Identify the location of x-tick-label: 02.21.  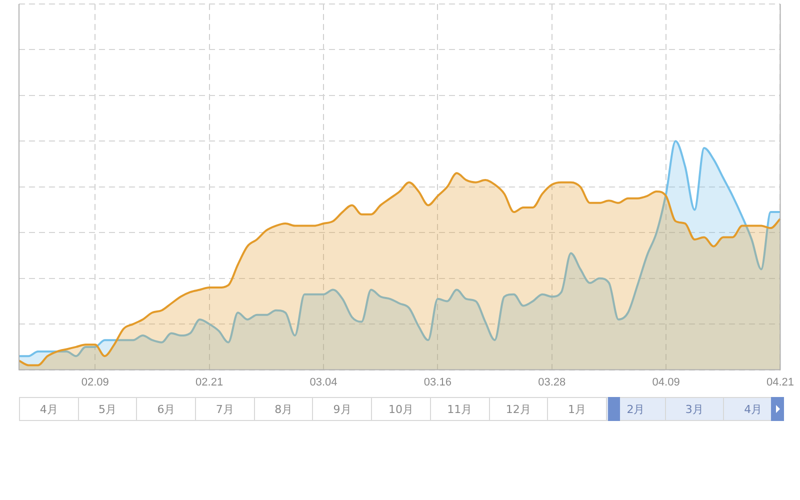
(210, 382).